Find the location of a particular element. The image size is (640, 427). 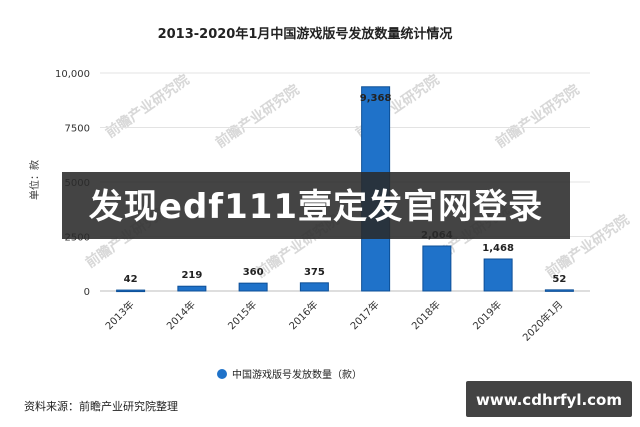

banner-background is located at coordinates (316, 205).